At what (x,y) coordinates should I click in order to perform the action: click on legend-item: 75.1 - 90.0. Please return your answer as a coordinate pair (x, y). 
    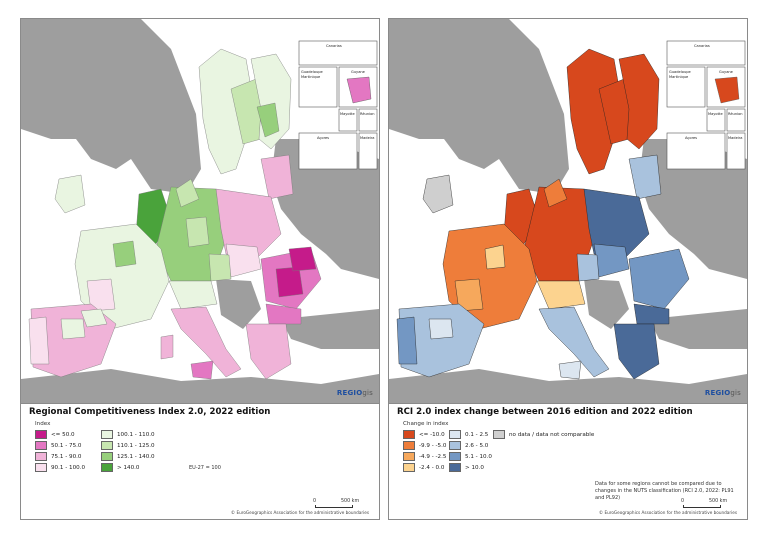
    Looking at the image, I should click on (58, 456).